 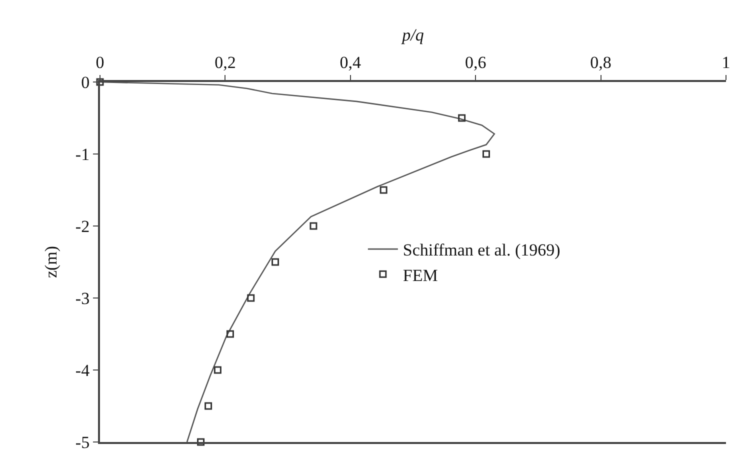 I want to click on x-tick-label: 0,8, so click(x=601, y=62).